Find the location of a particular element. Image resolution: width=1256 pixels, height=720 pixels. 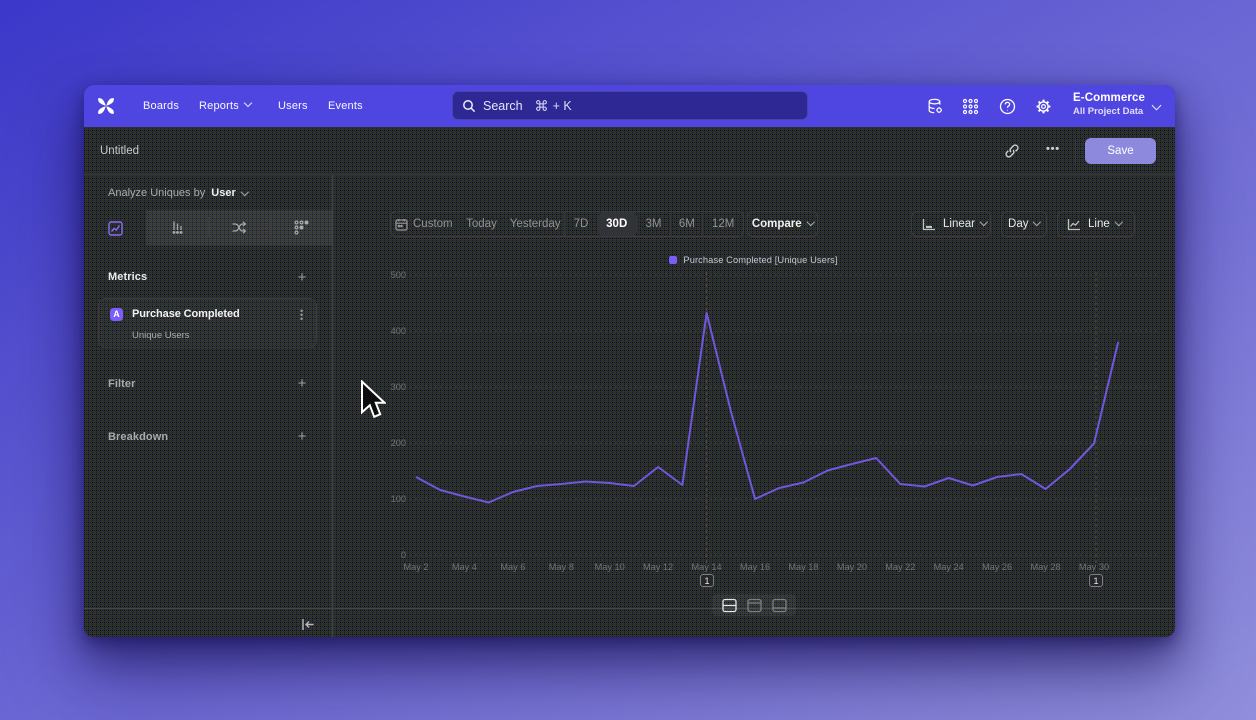

svg-text: May 26 is located at coordinates (997, 567).